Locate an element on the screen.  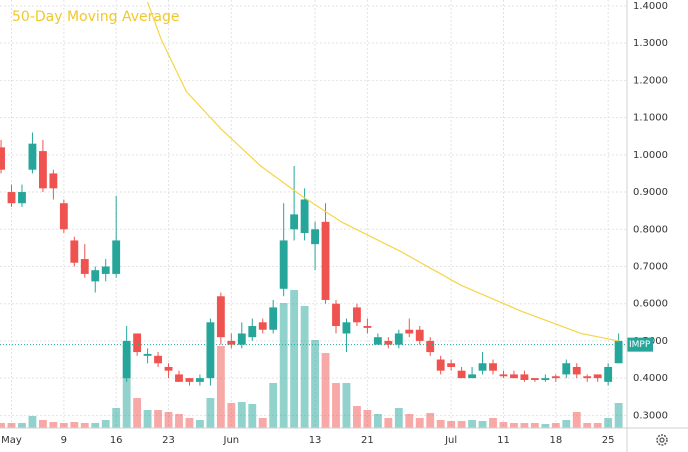
symbol-label: IMPP is located at coordinates (640, 345).